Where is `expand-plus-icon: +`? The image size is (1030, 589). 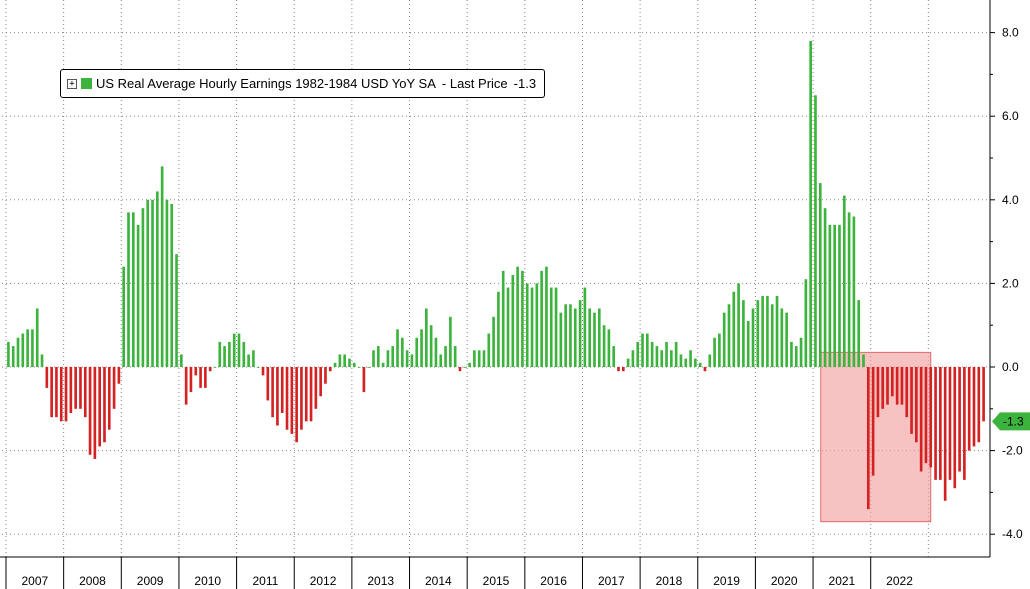 expand-plus-icon: + is located at coordinates (72, 83).